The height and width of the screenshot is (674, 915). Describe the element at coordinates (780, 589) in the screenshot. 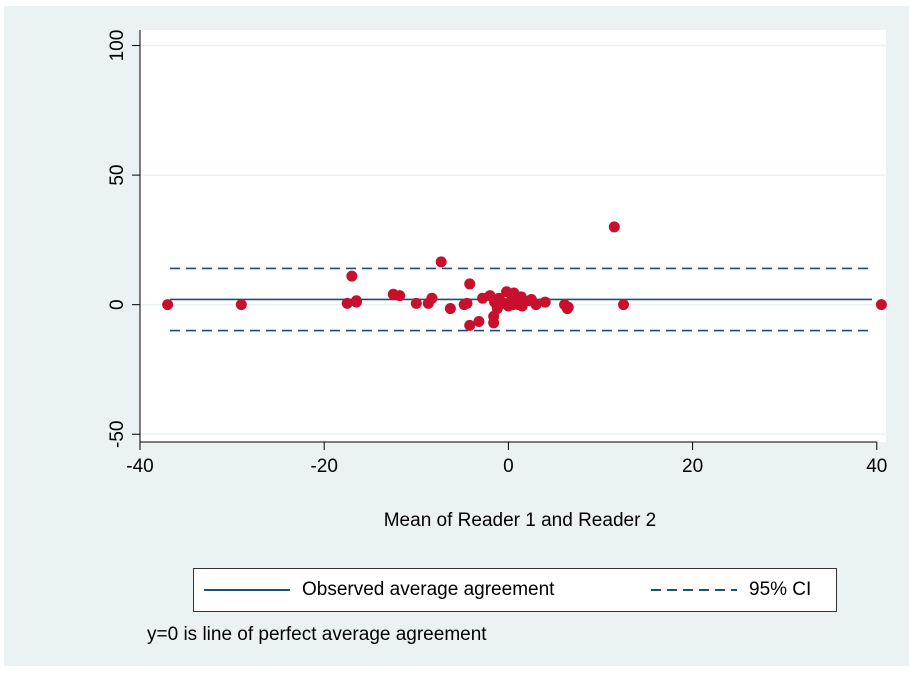

I see `legend-label-ci: 95% CI` at that location.